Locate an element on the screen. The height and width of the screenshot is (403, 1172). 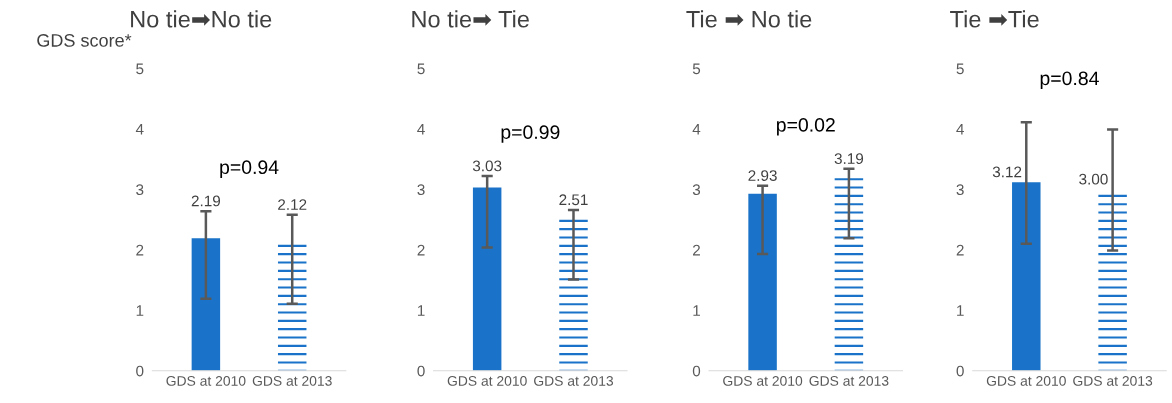
annotation: p=0.94 is located at coordinates (249, 169).